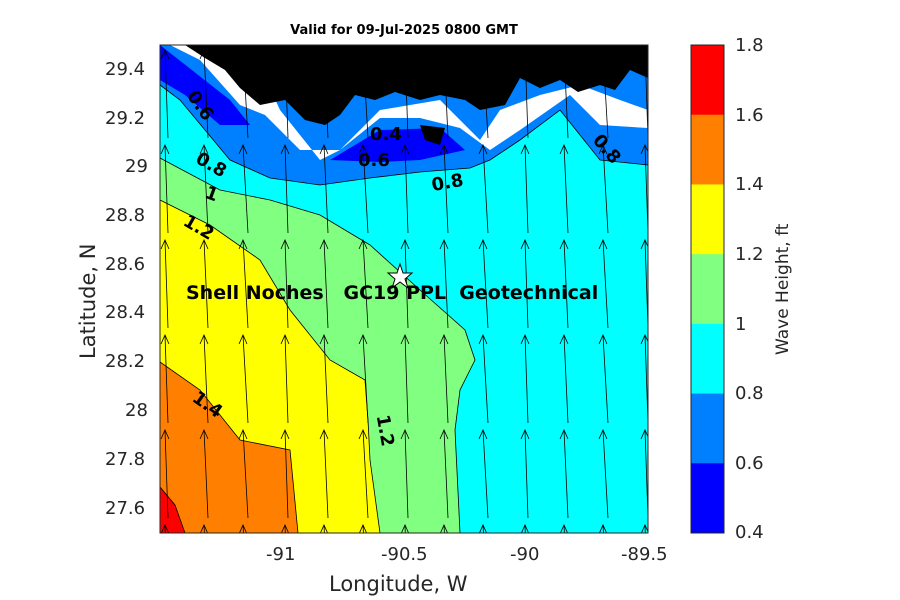 The width and height of the screenshot is (900, 600). Describe the element at coordinates (749, 393) in the screenshot. I see `colorbar-tick-label: 0.8` at that location.